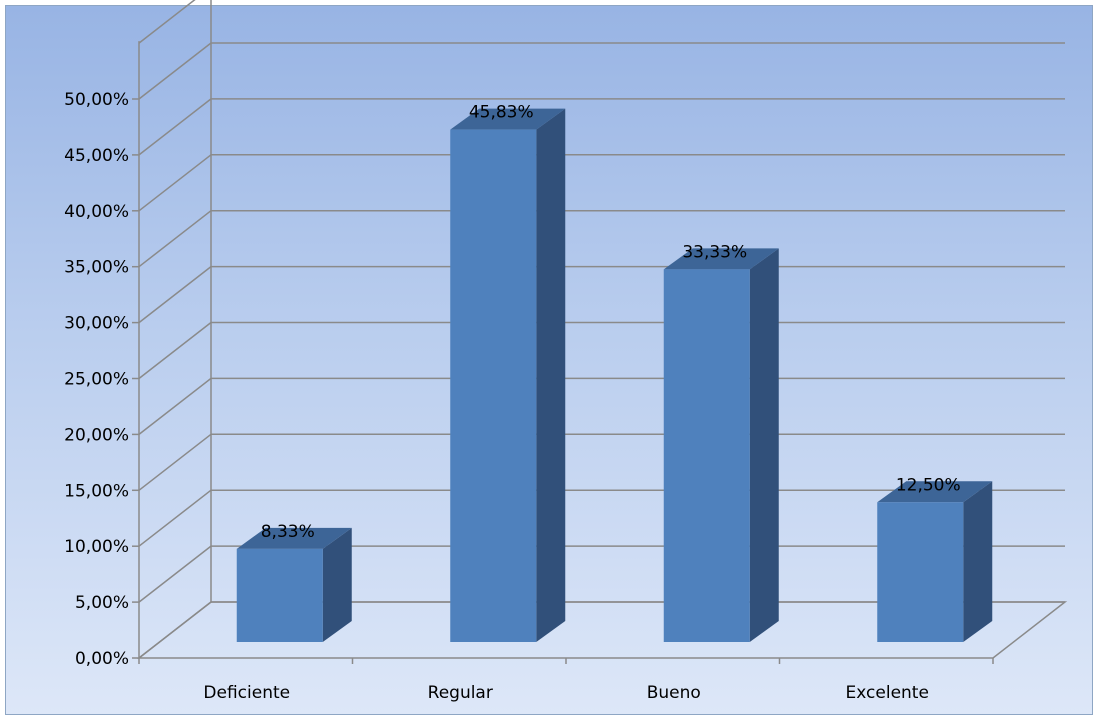 The width and height of the screenshot is (1100, 721). I want to click on data-label-1: 45,83%, so click(501, 113).